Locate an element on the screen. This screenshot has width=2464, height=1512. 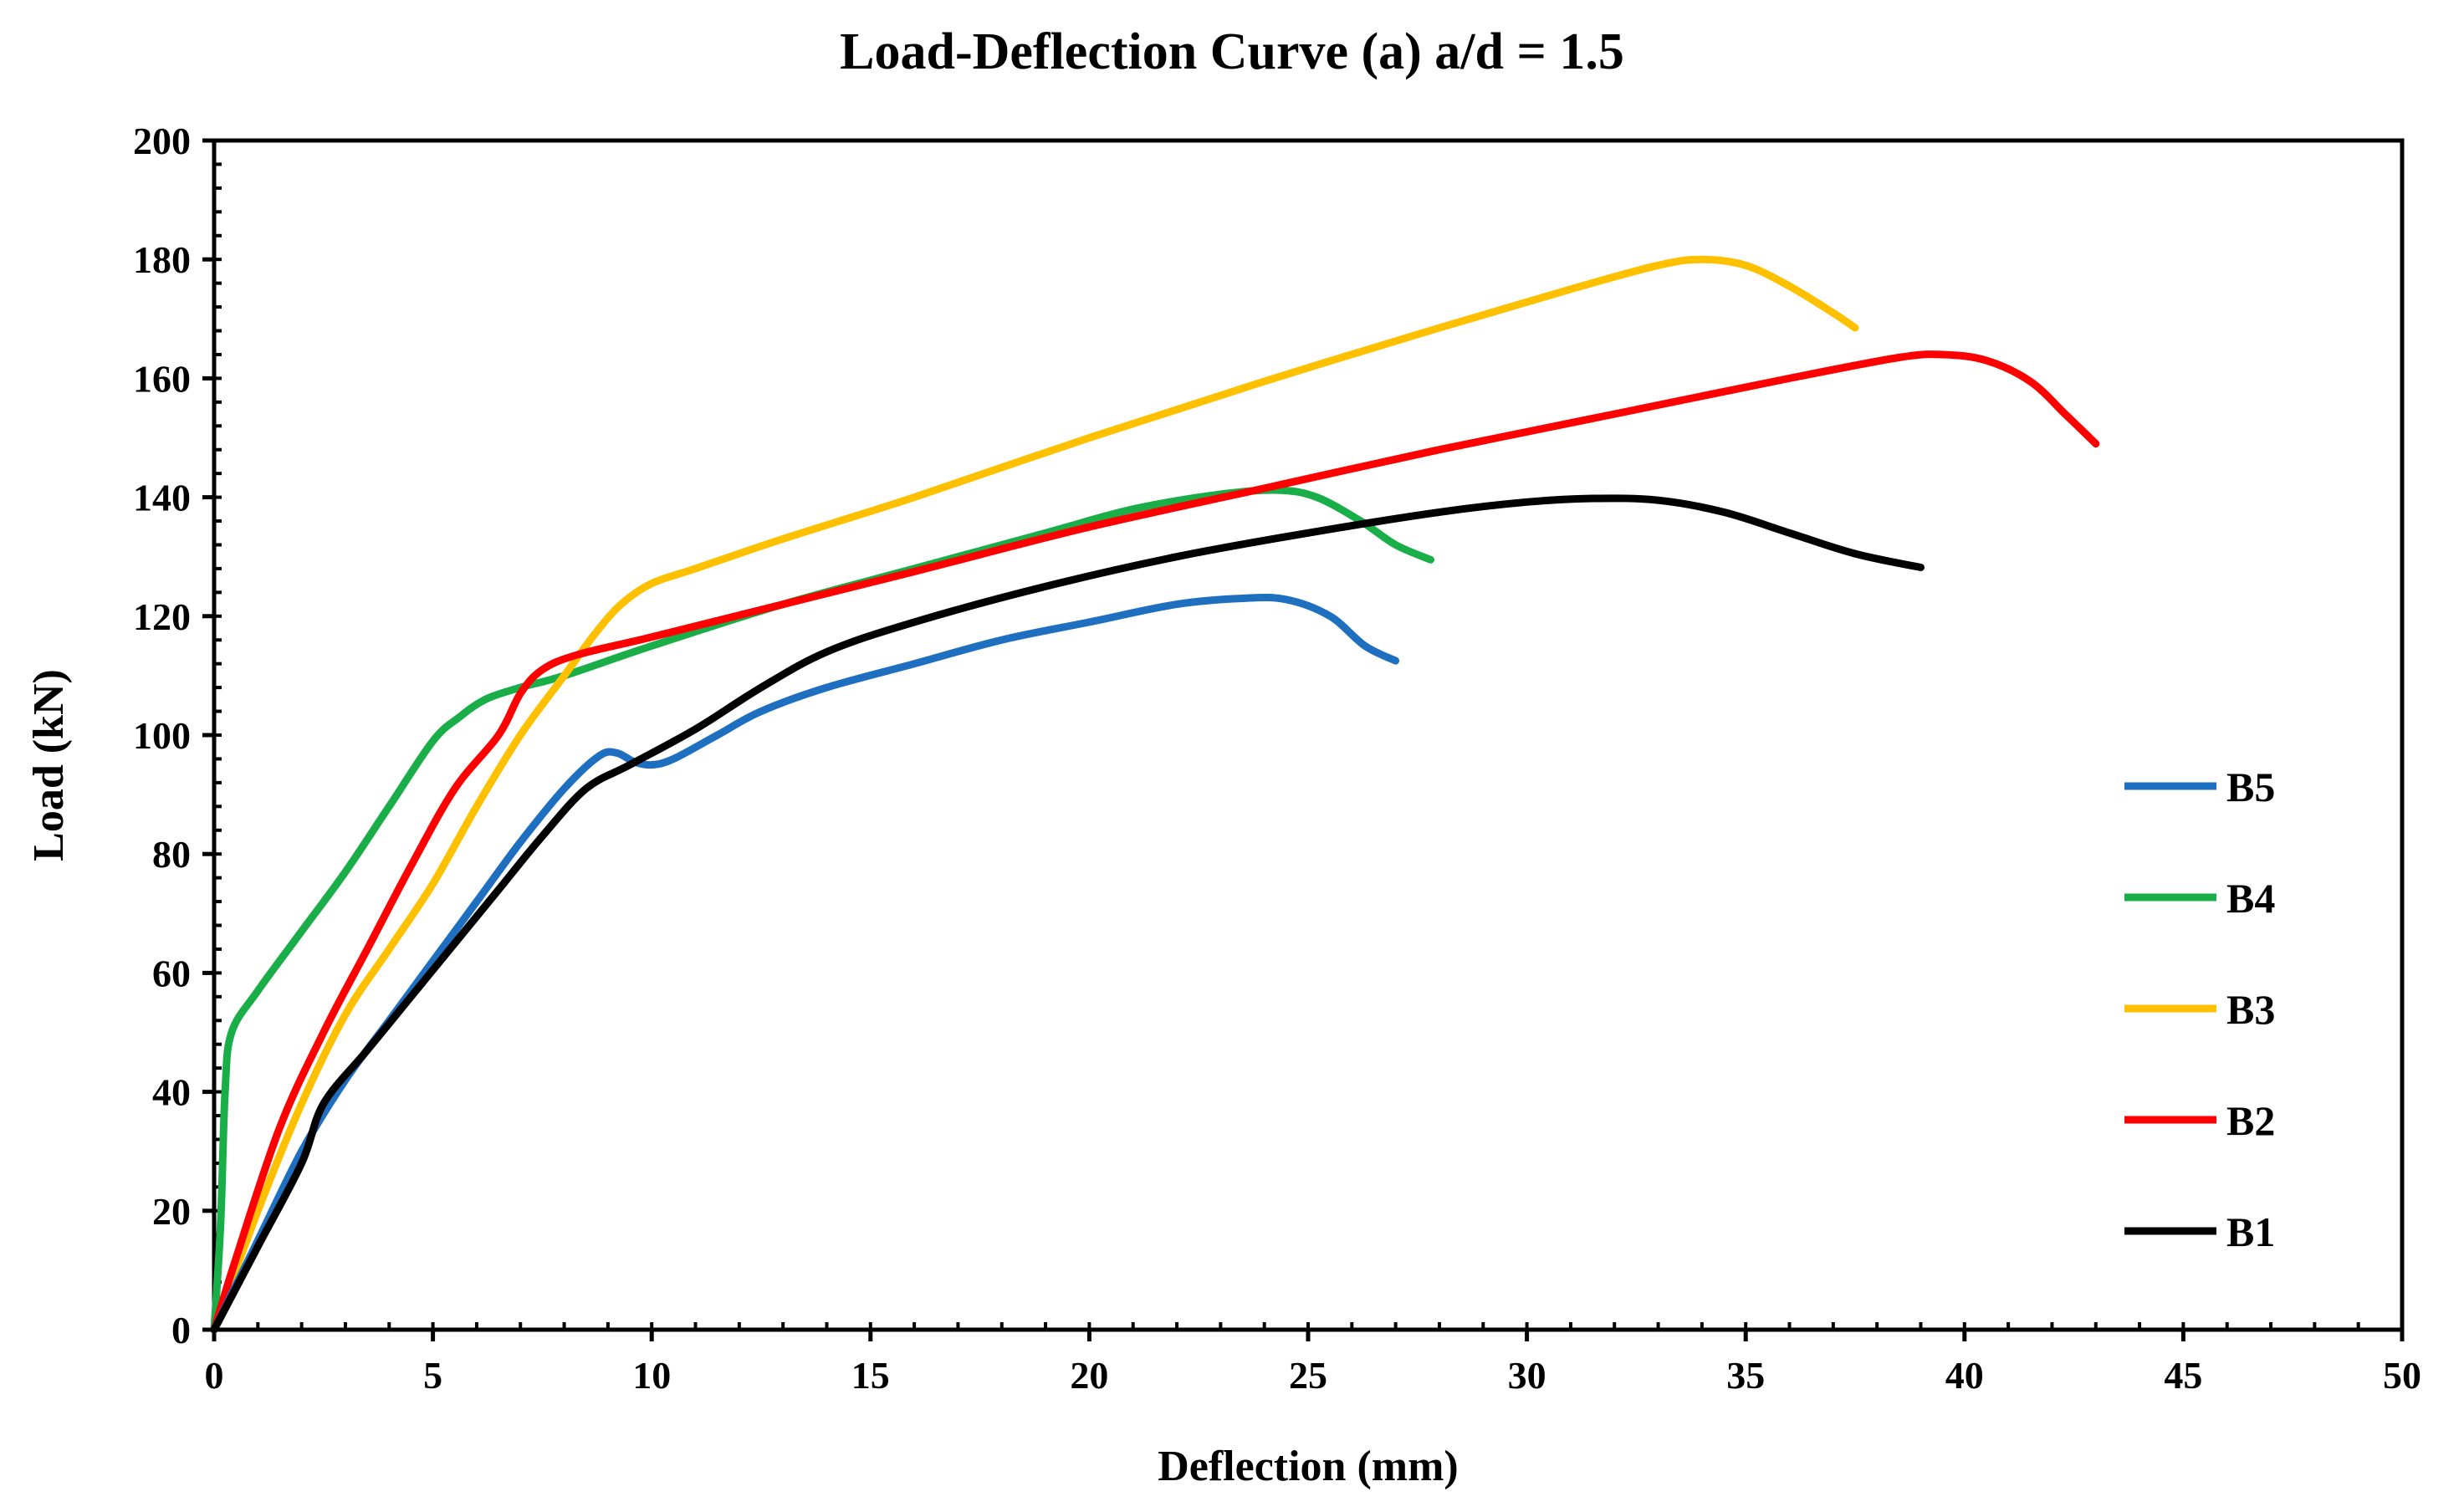
legend-label: B3 is located at coordinates (2250, 1009).